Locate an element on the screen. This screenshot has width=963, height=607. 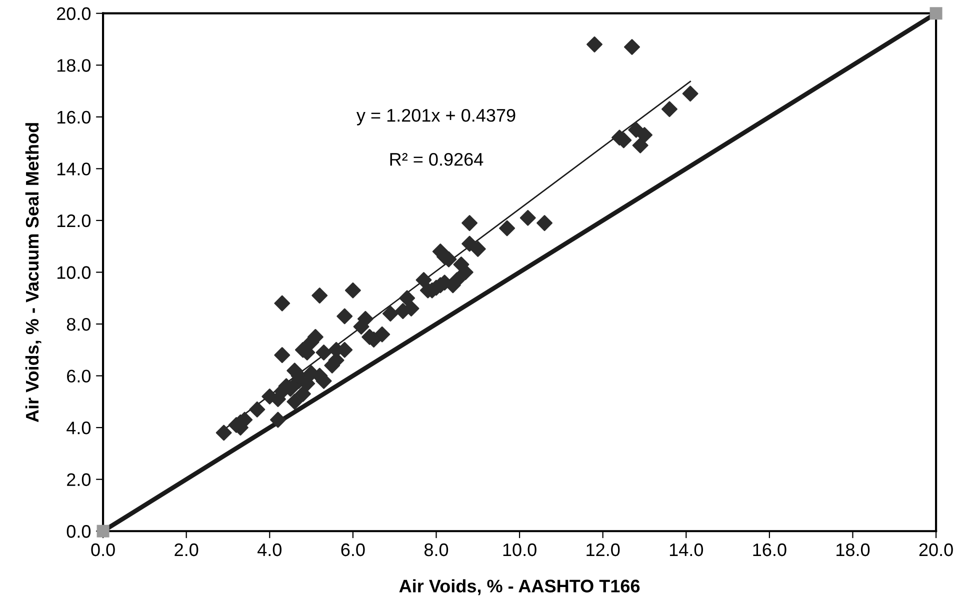
x-tick-label: 14.0 is located at coordinates (687, 549).